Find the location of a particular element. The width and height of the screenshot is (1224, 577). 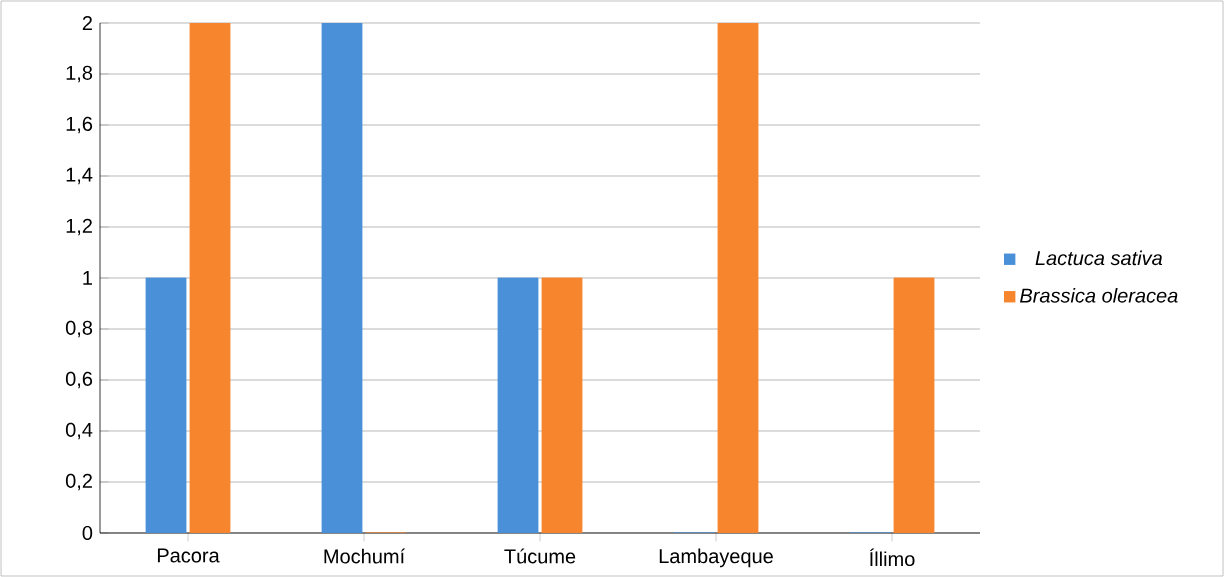

y-tick-label: 0,4 is located at coordinates (79, 431).